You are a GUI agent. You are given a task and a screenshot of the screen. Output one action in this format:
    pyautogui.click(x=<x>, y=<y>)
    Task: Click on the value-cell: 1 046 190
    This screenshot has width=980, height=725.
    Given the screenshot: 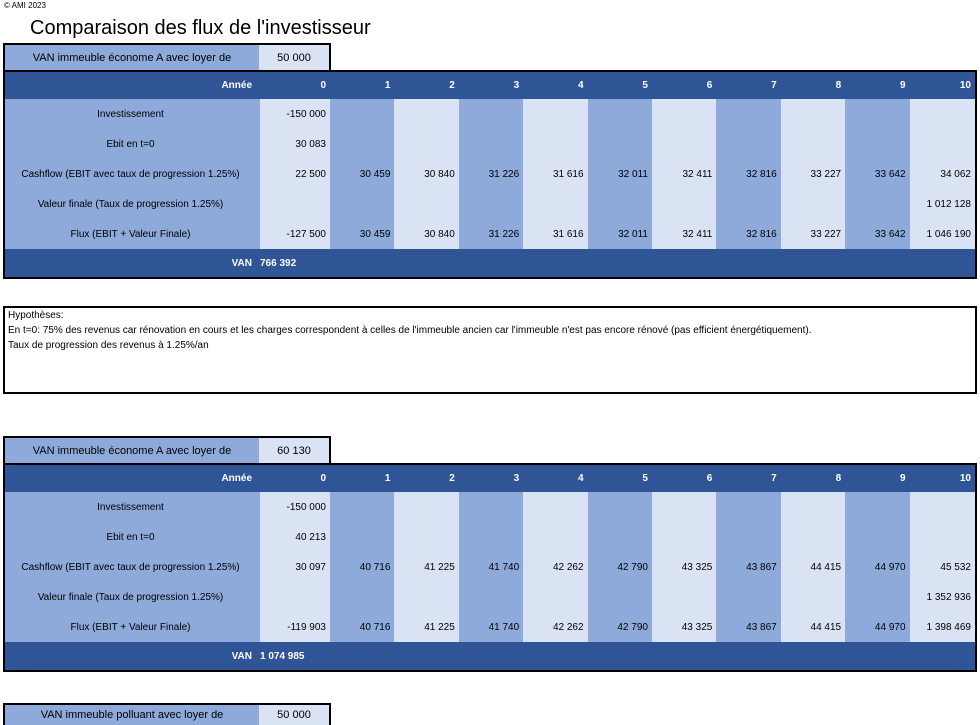 What is the action you would take?
    pyautogui.click(x=942, y=234)
    